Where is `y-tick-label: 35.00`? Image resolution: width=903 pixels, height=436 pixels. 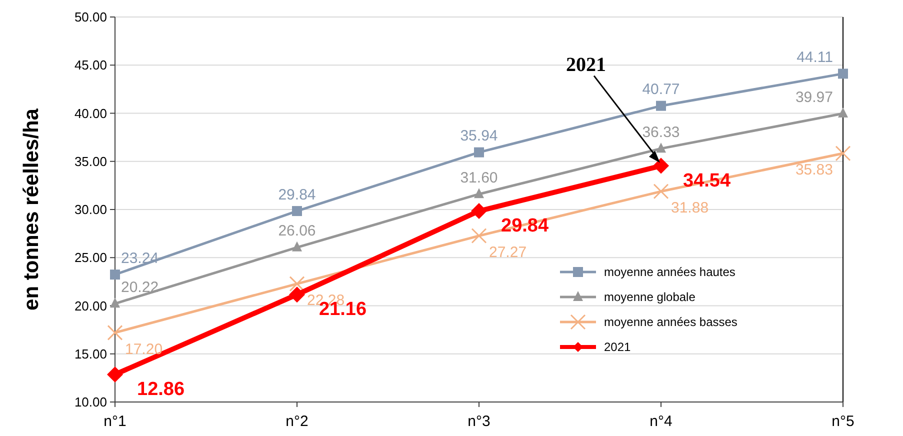
y-tick-label: 35.00 is located at coordinates (90, 161).